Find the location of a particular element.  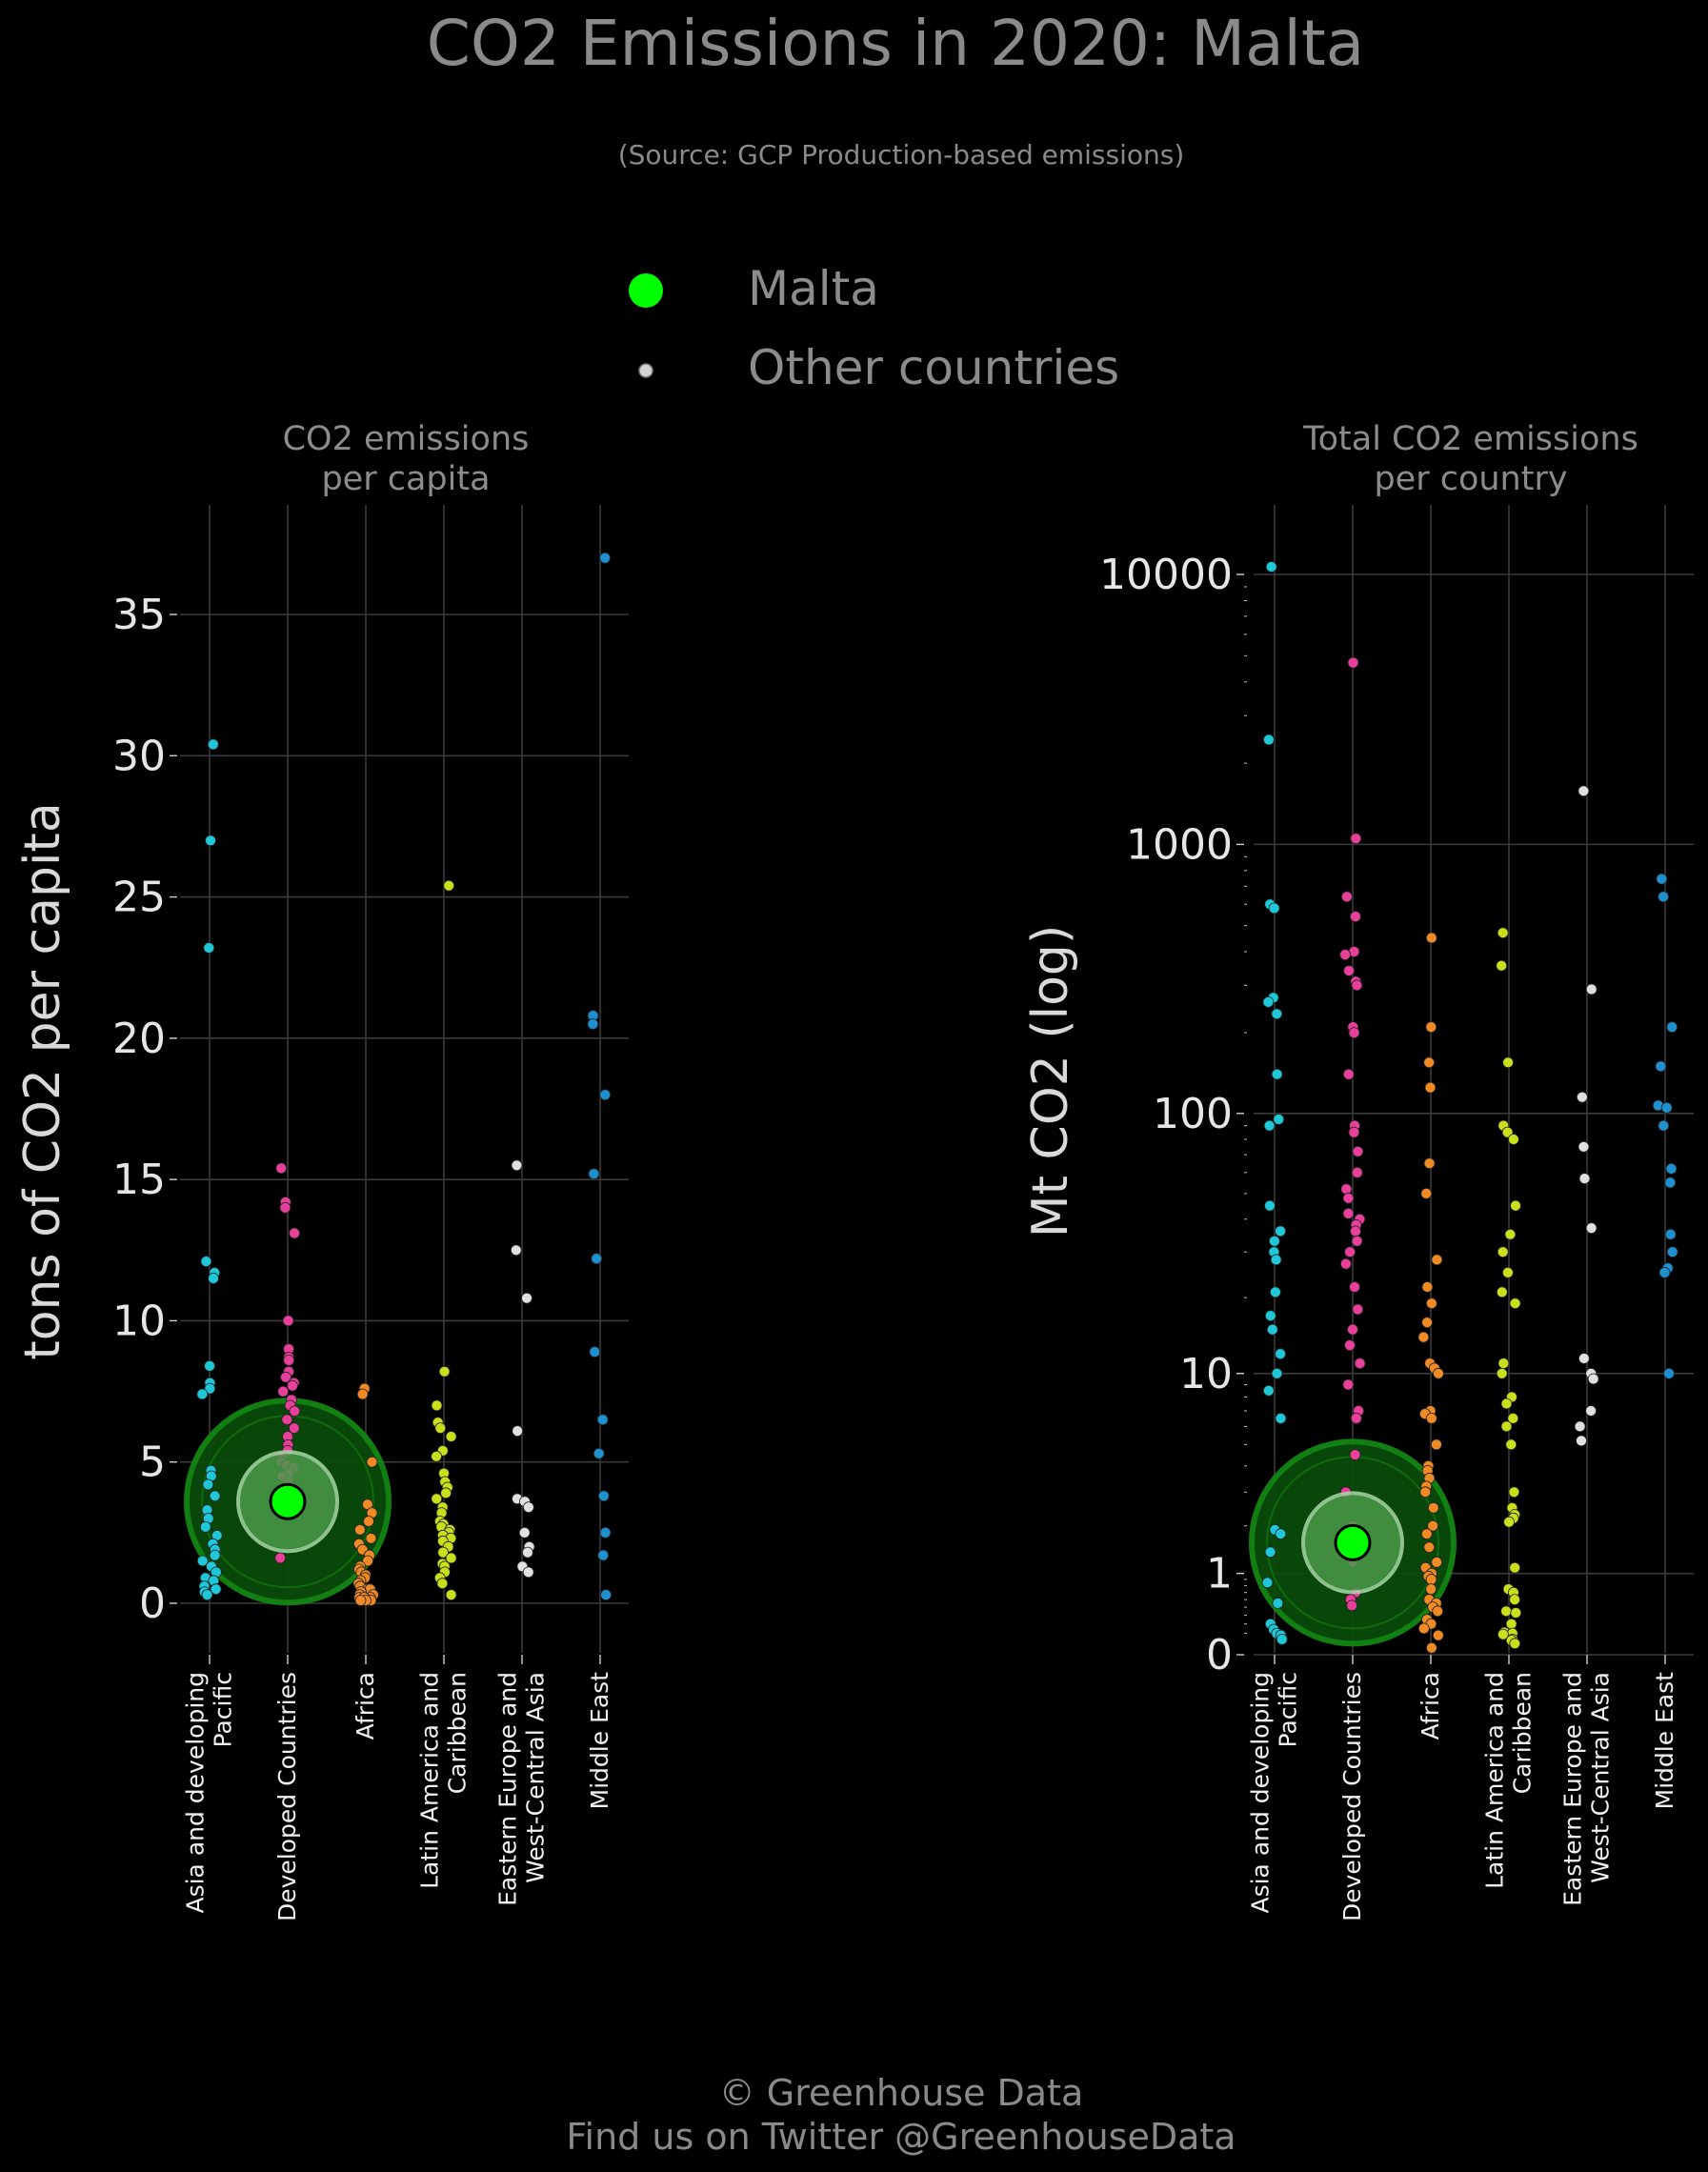

highlight-point-malta is located at coordinates (288, 1501).